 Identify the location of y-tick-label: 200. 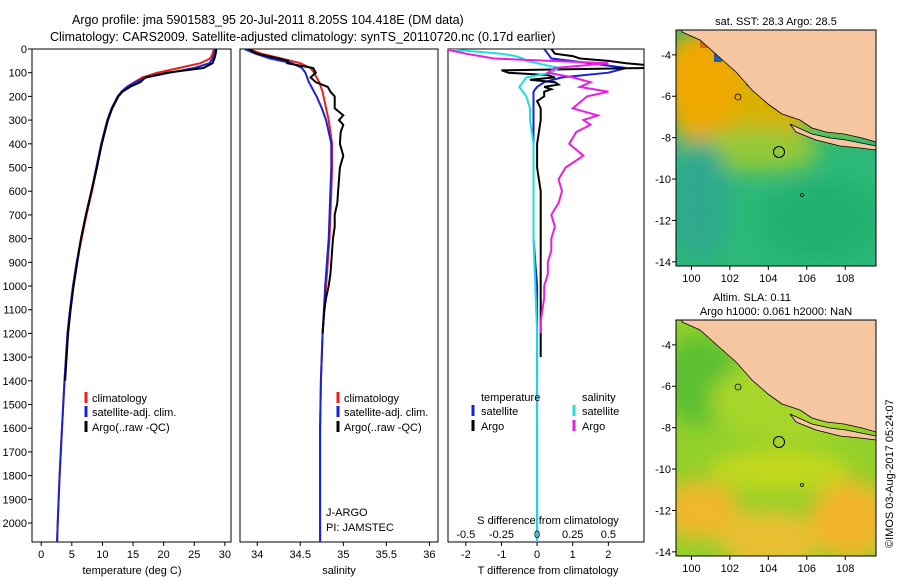
(18, 97).